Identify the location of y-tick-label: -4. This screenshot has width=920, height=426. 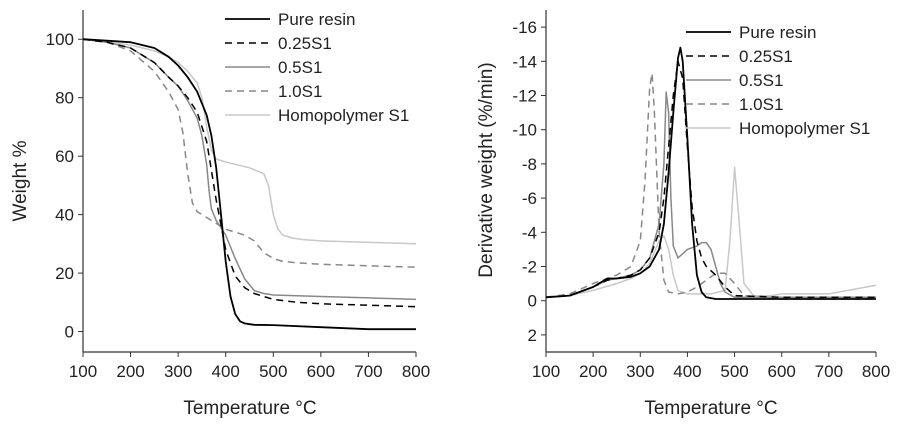
(529, 232).